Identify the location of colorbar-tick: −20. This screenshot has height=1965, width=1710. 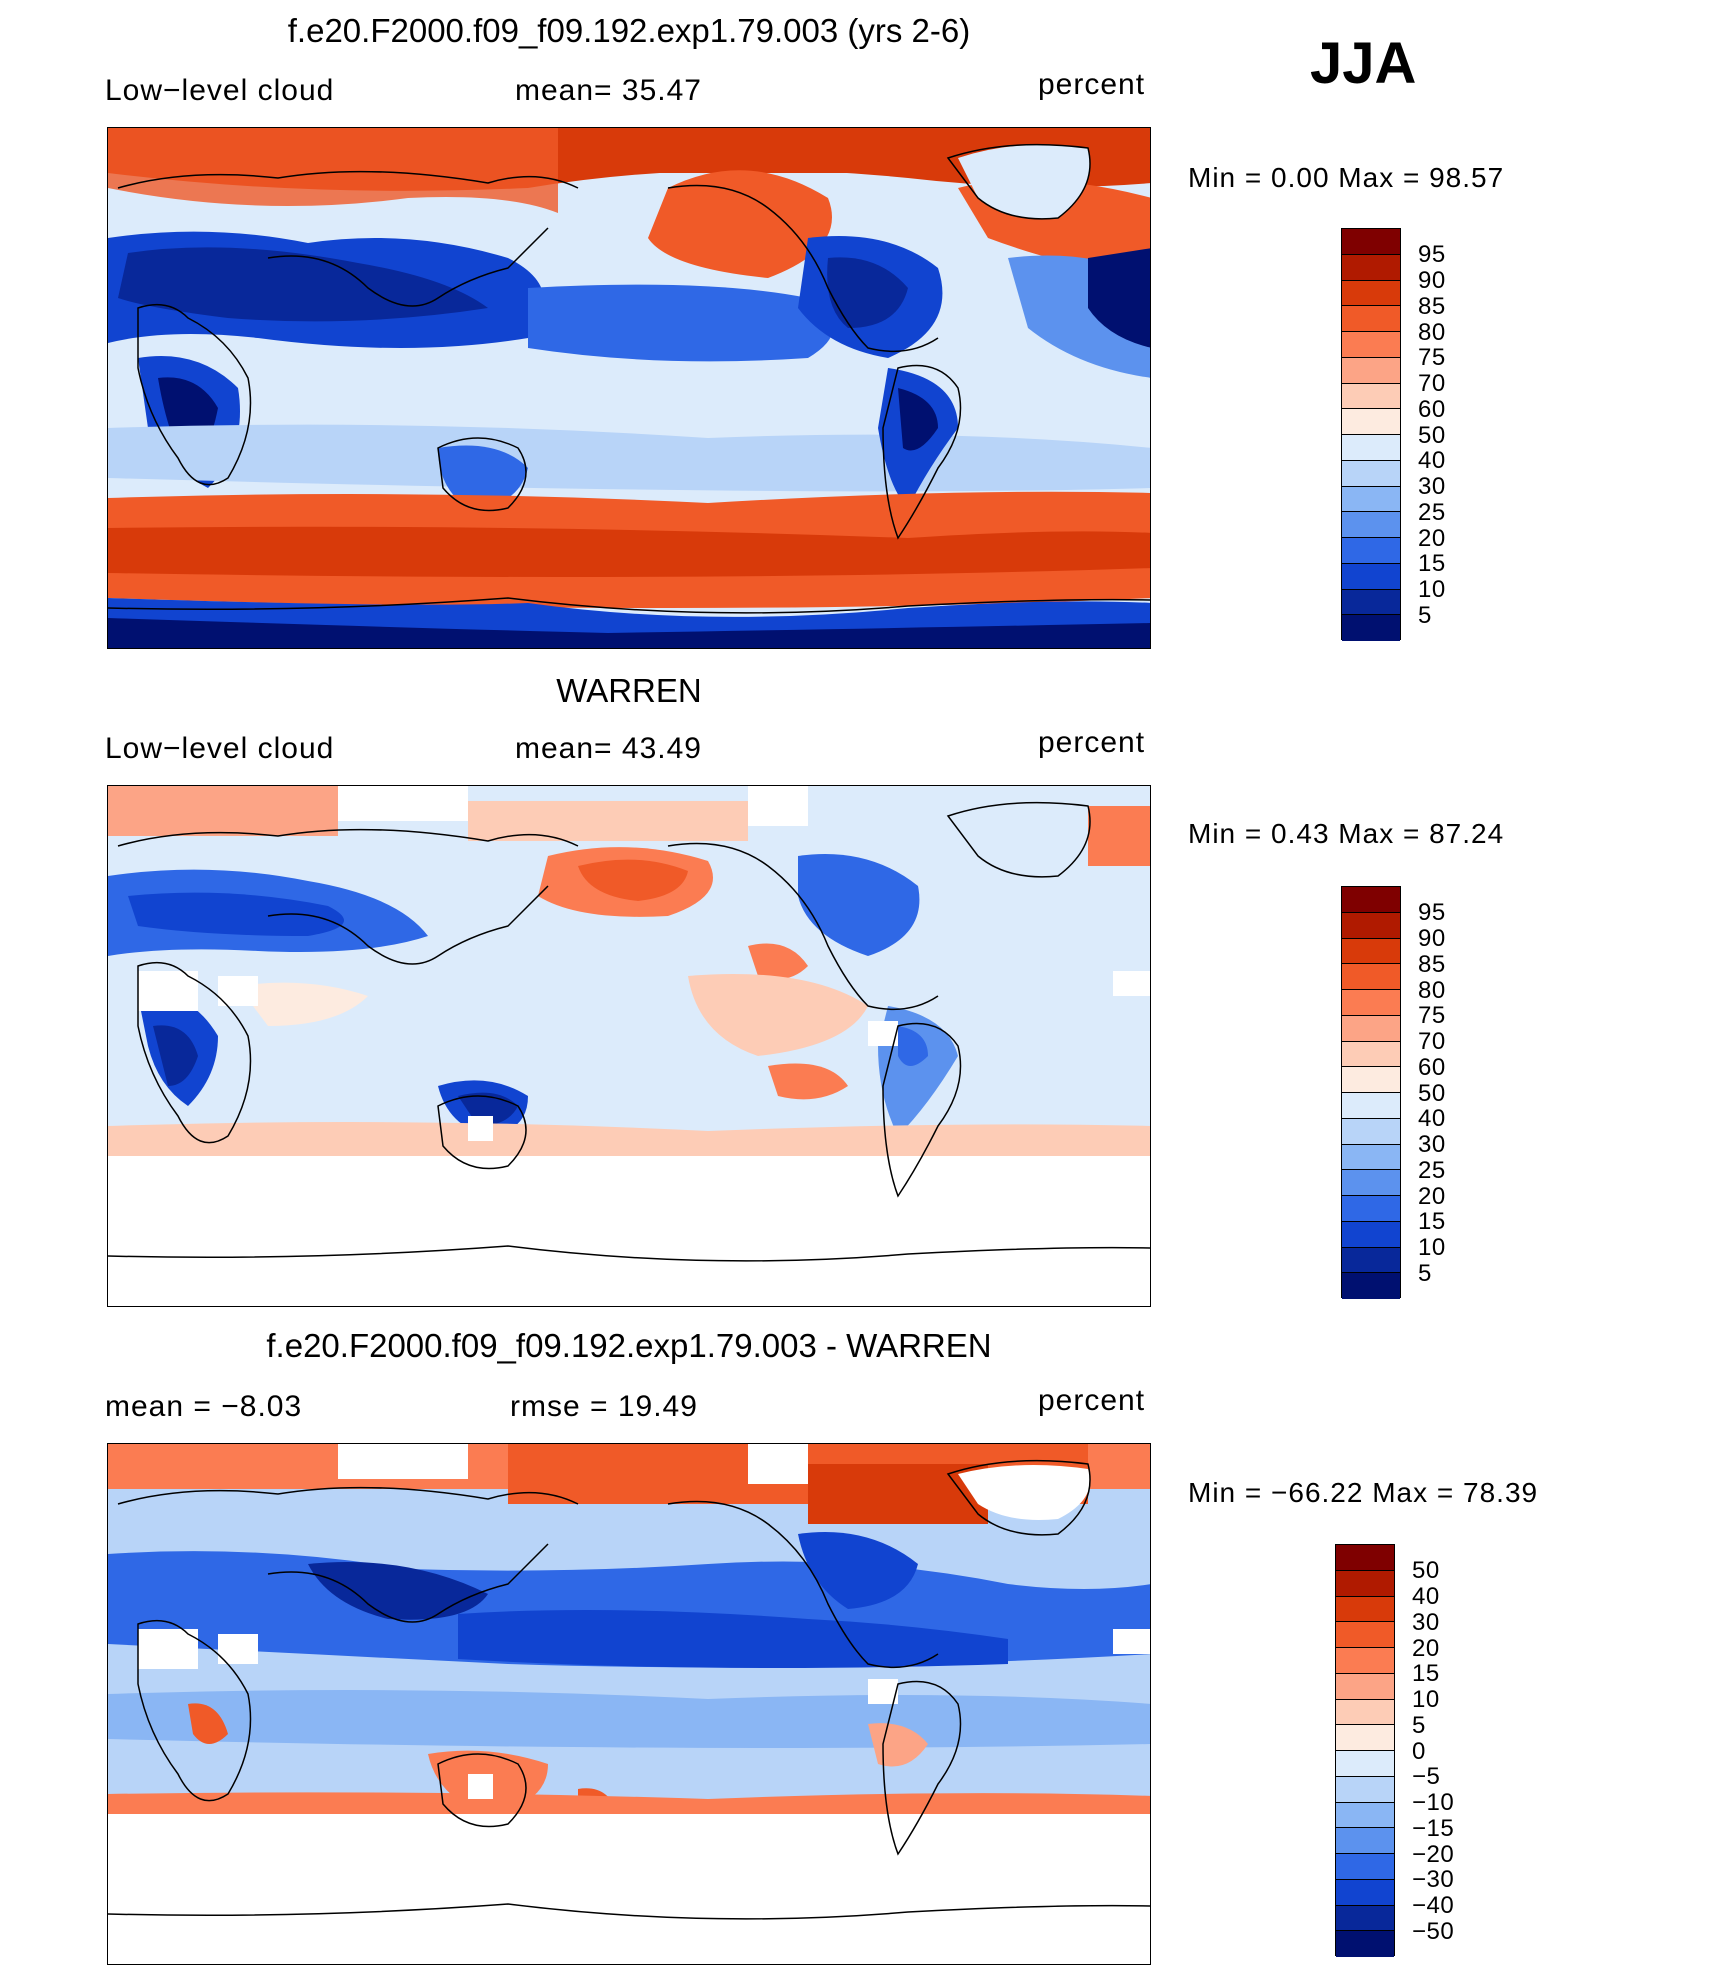
(1433, 1854).